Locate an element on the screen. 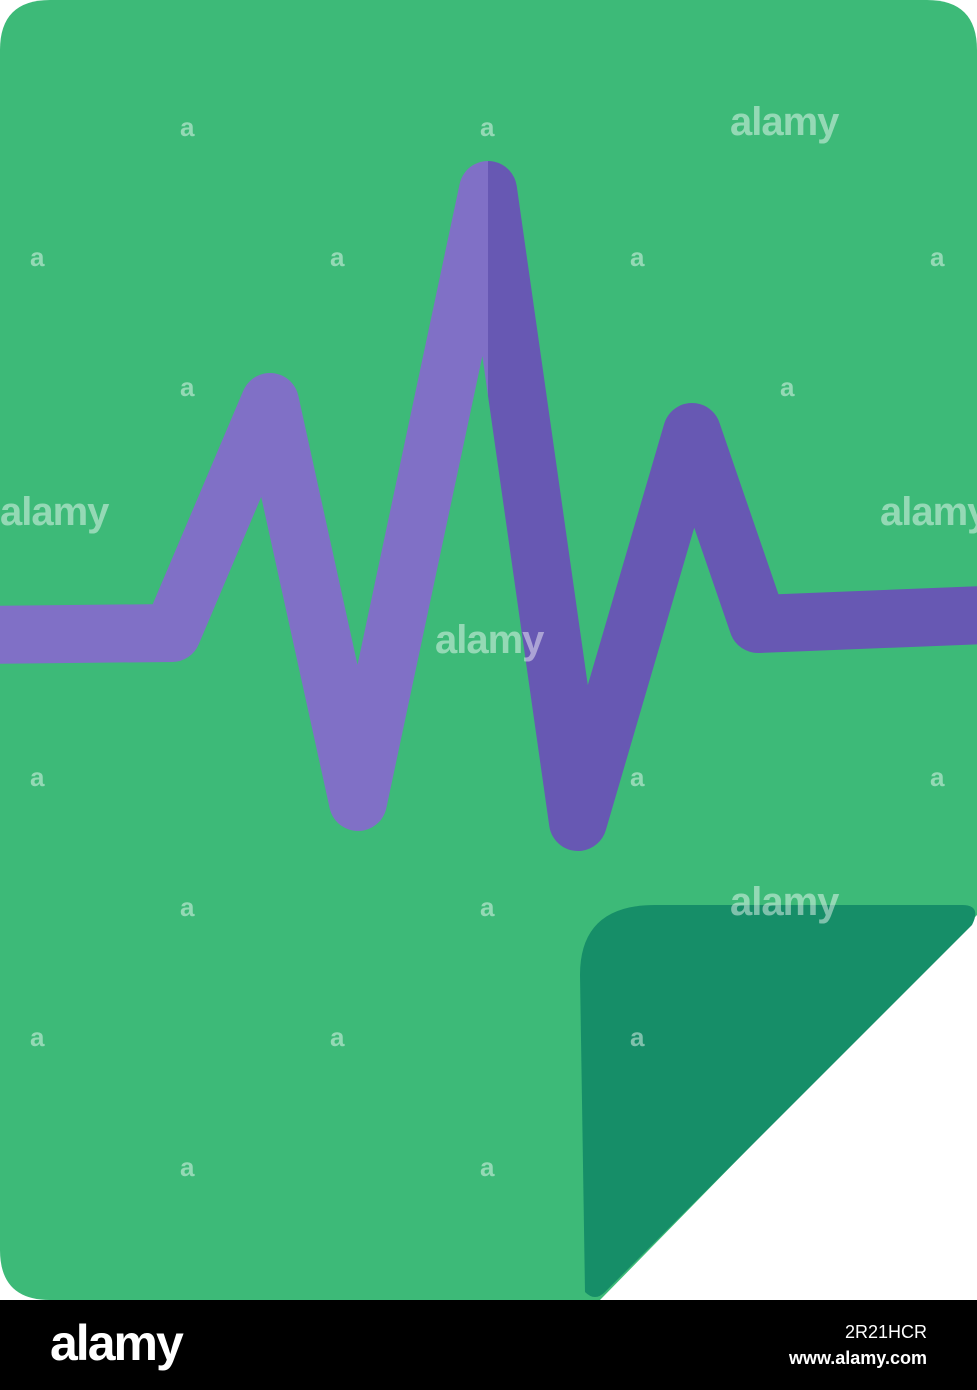 This screenshot has width=977, height=1390. page-fold-corner is located at coordinates (778, 1101).